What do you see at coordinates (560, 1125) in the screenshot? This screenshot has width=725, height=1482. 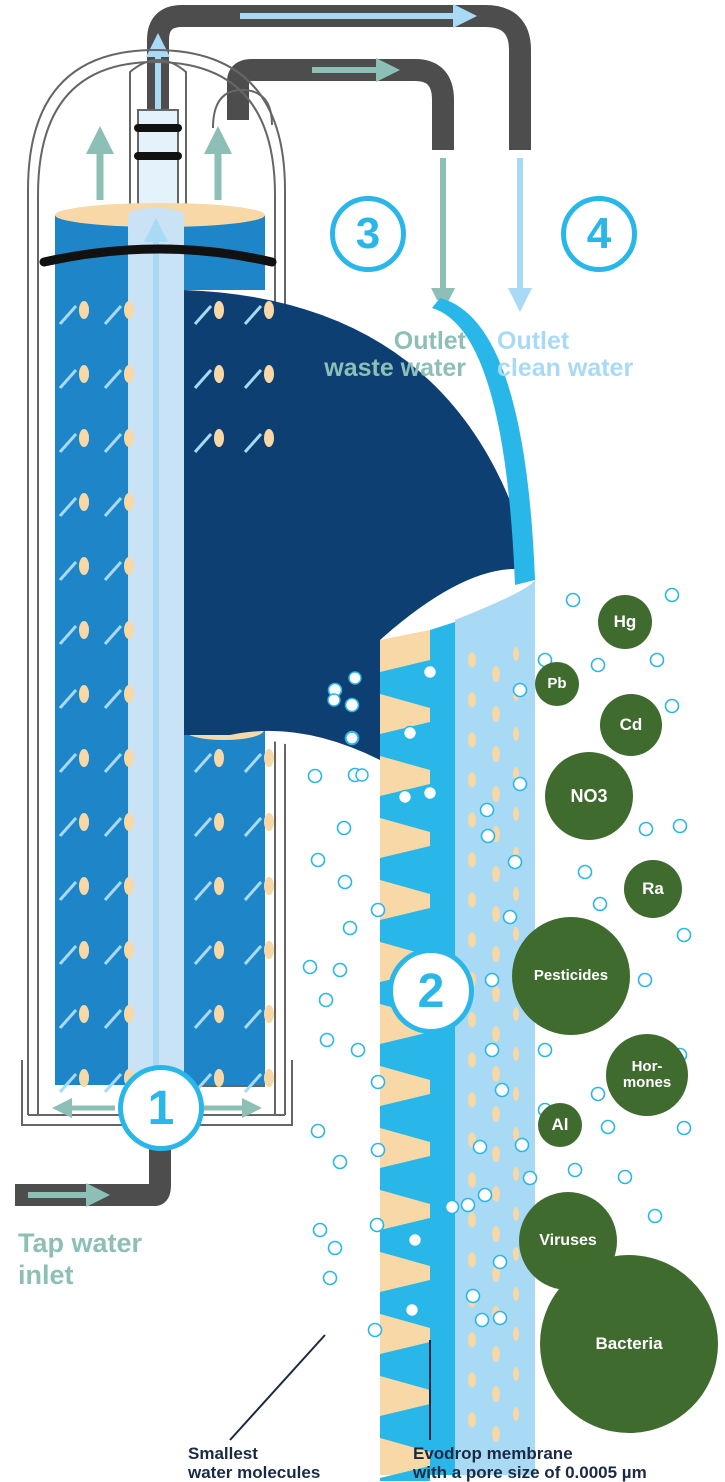 I see `contaminant-al: Al` at bounding box center [560, 1125].